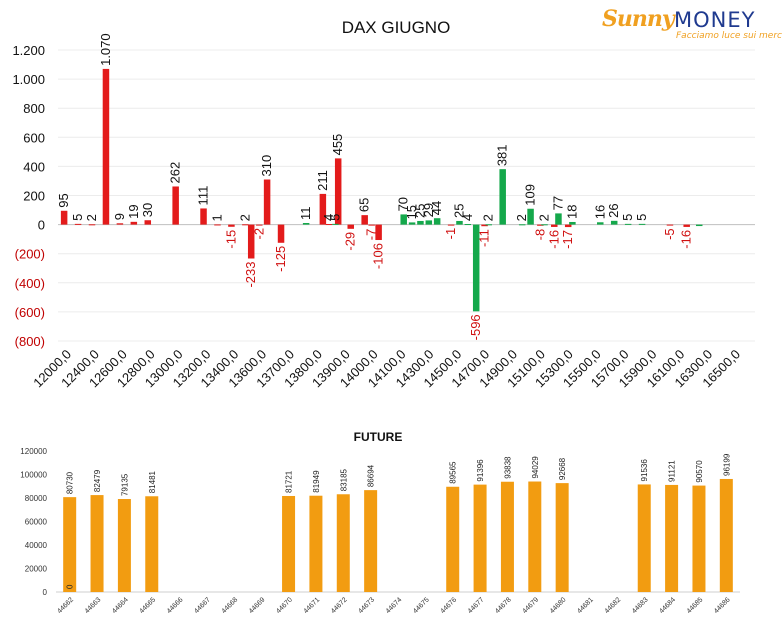  Describe the element at coordinates (97, 480) in the screenshot. I see `future-data-label: 82479` at that location.